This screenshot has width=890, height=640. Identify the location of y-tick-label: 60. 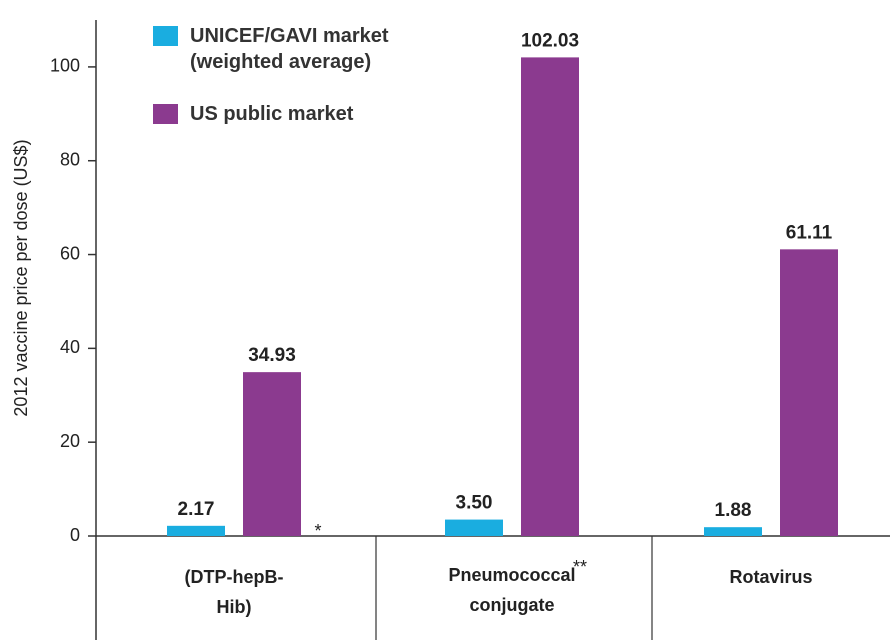
(70, 253).